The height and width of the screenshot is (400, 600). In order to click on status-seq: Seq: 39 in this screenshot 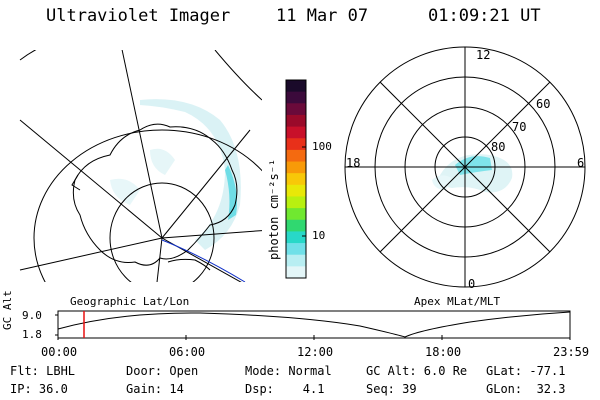, I will do `click(391, 389)`.